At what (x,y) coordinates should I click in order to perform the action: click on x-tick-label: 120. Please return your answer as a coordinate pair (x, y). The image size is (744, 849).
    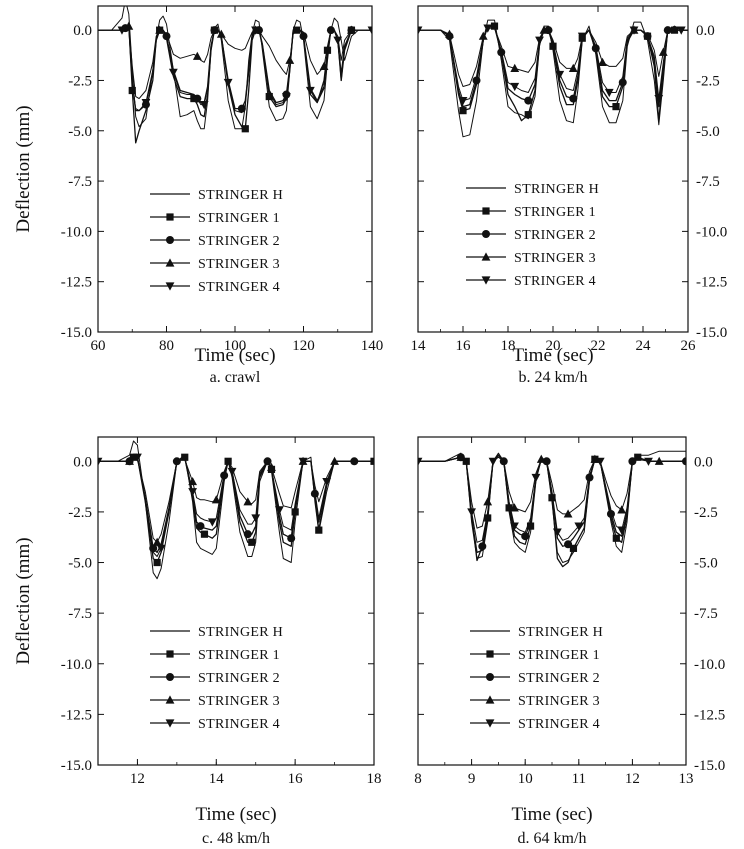
    Looking at the image, I should click on (303, 346).